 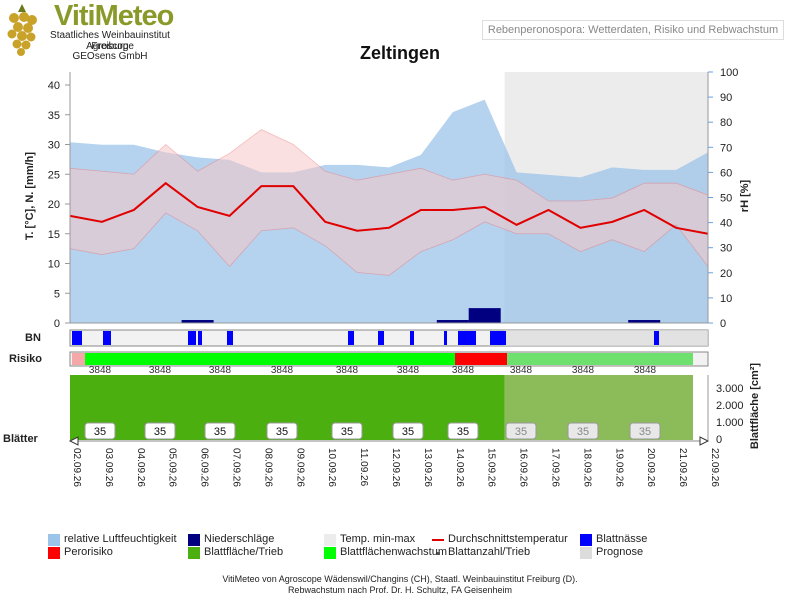 I want to click on left-tick-label: 10, so click(x=54, y=265).